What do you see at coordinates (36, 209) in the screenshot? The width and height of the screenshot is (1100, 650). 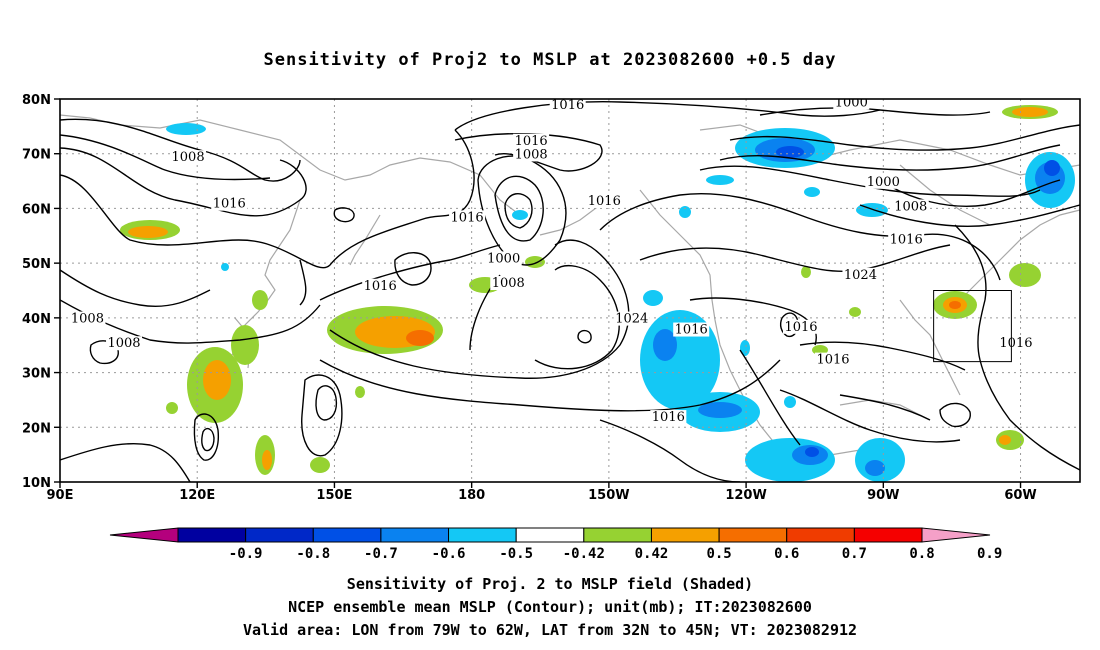 I see `lat-label: 60N` at bounding box center [36, 209].